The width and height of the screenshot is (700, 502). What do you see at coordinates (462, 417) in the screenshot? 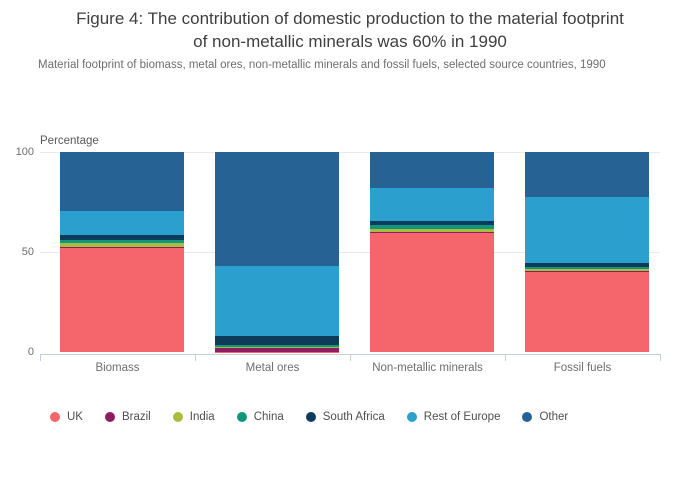
I see `legend-label: Rest of Europe` at bounding box center [462, 417].